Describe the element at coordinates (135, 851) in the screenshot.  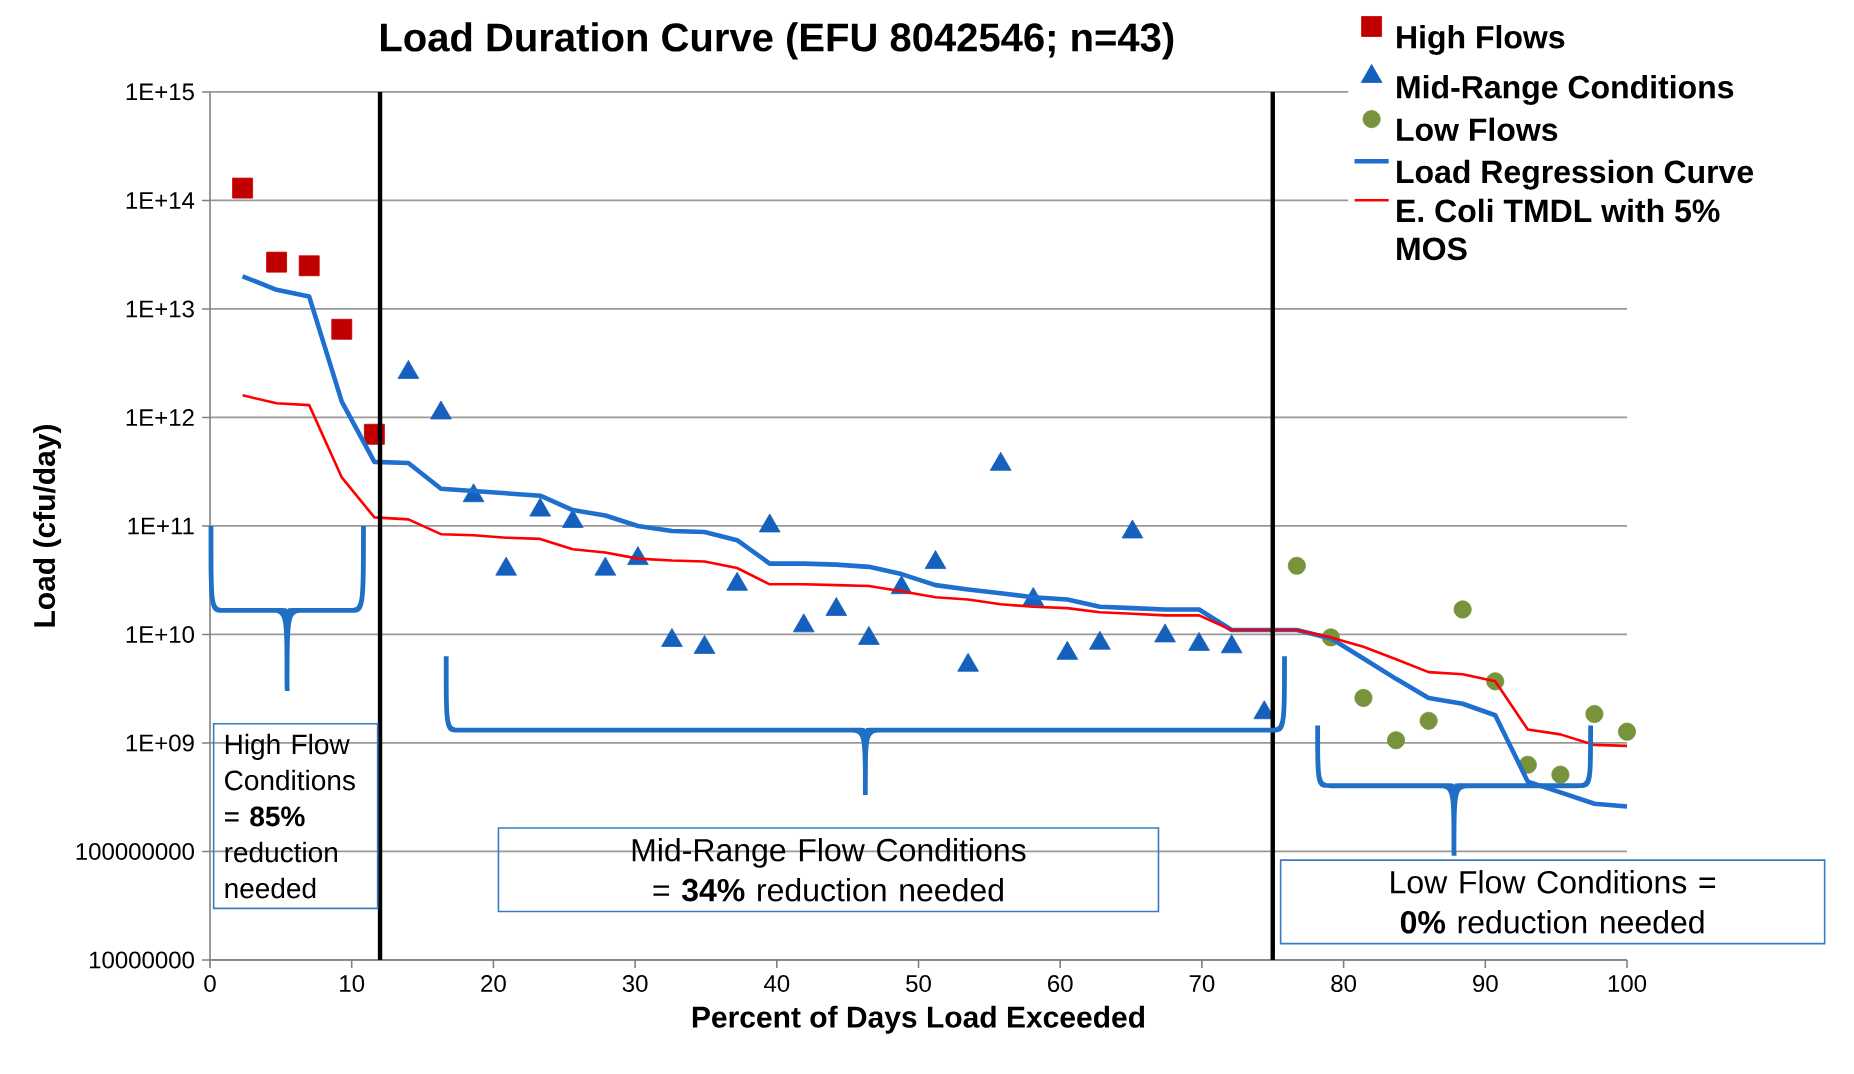
I see `y-tick-label: 100000000` at that location.